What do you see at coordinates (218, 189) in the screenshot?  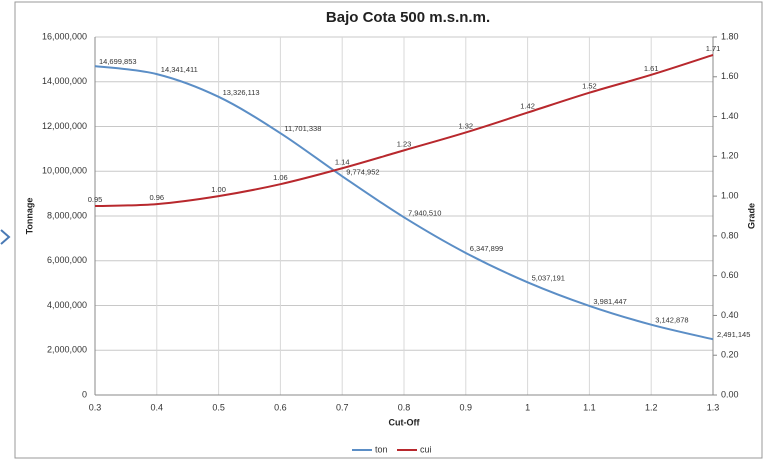 I see `data-label: 1.00` at bounding box center [218, 189].